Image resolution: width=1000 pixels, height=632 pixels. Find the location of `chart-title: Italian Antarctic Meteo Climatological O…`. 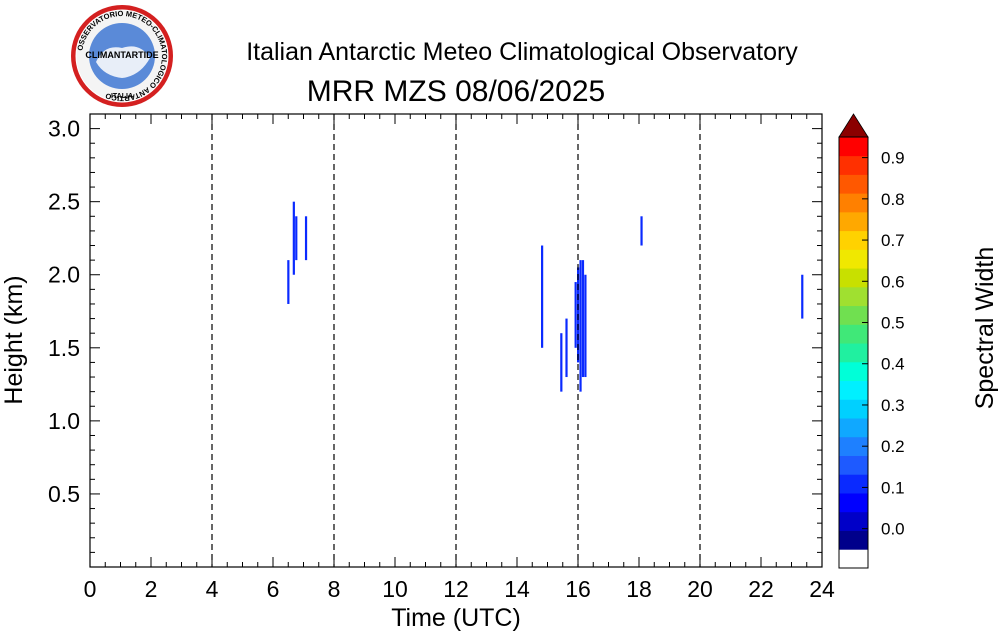

chart-title: Italian Antarctic Meteo Climatological O… is located at coordinates (522, 52).